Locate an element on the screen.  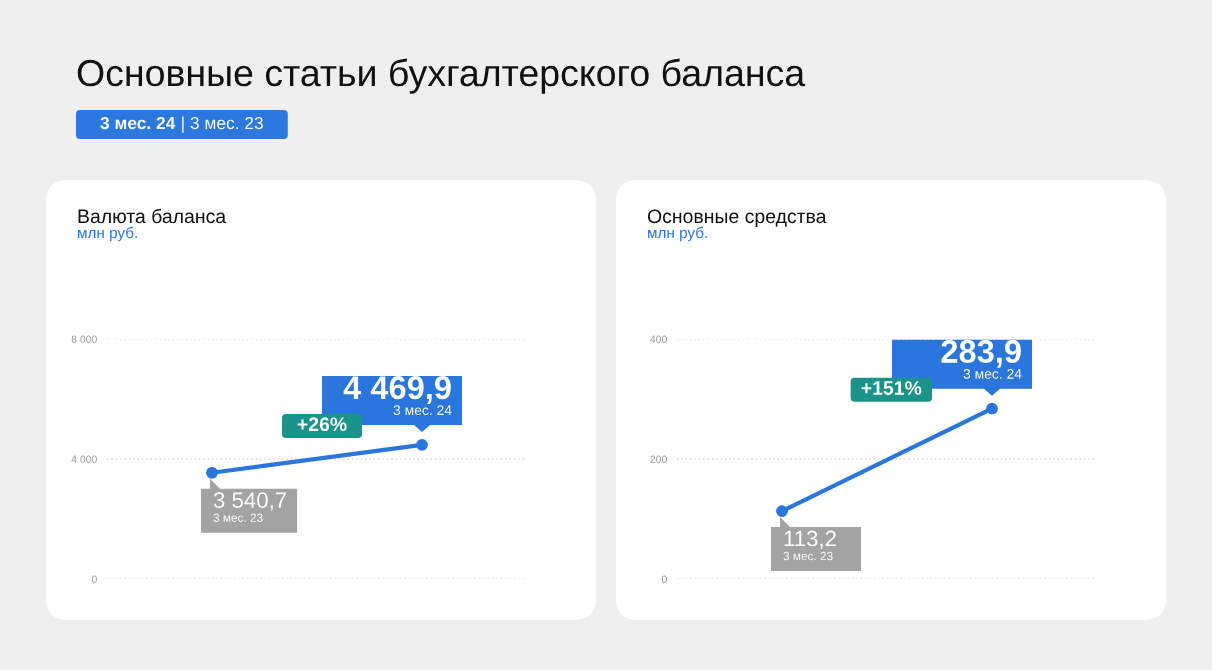
text: Основные статьи бухгалтерского баланса is located at coordinates (441, 76).